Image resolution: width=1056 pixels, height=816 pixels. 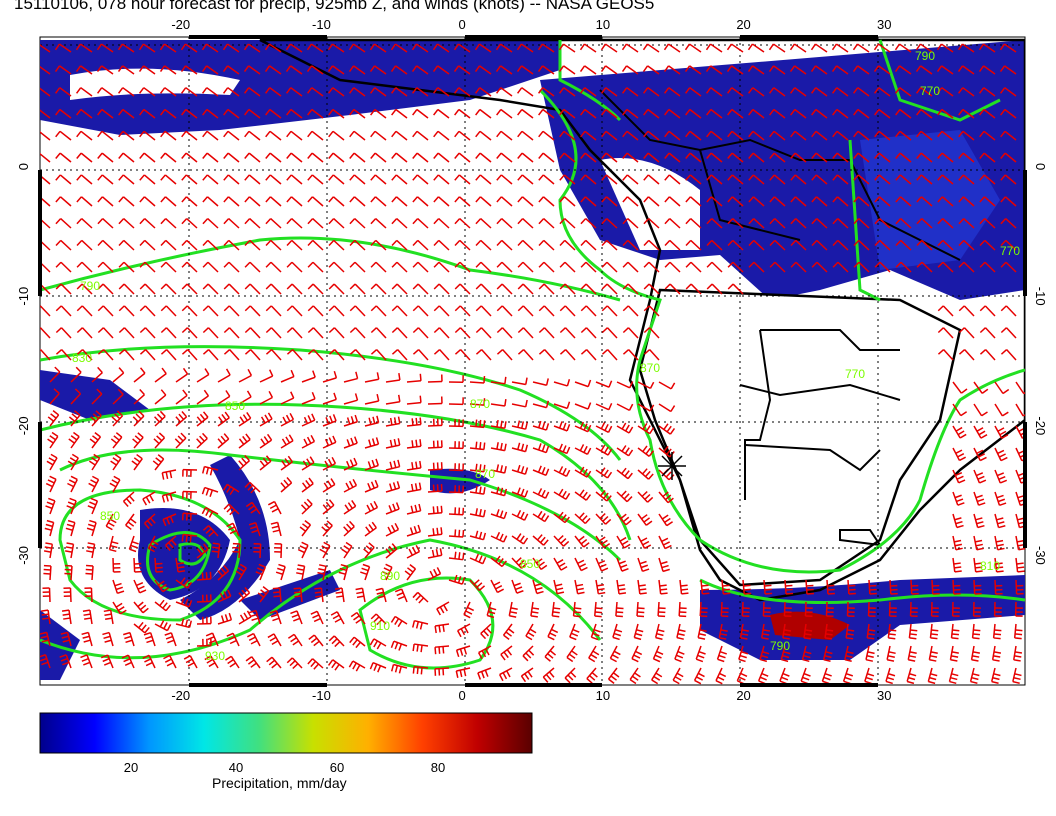 I want to click on lat-tick-label: -20, so click(x=23, y=425).